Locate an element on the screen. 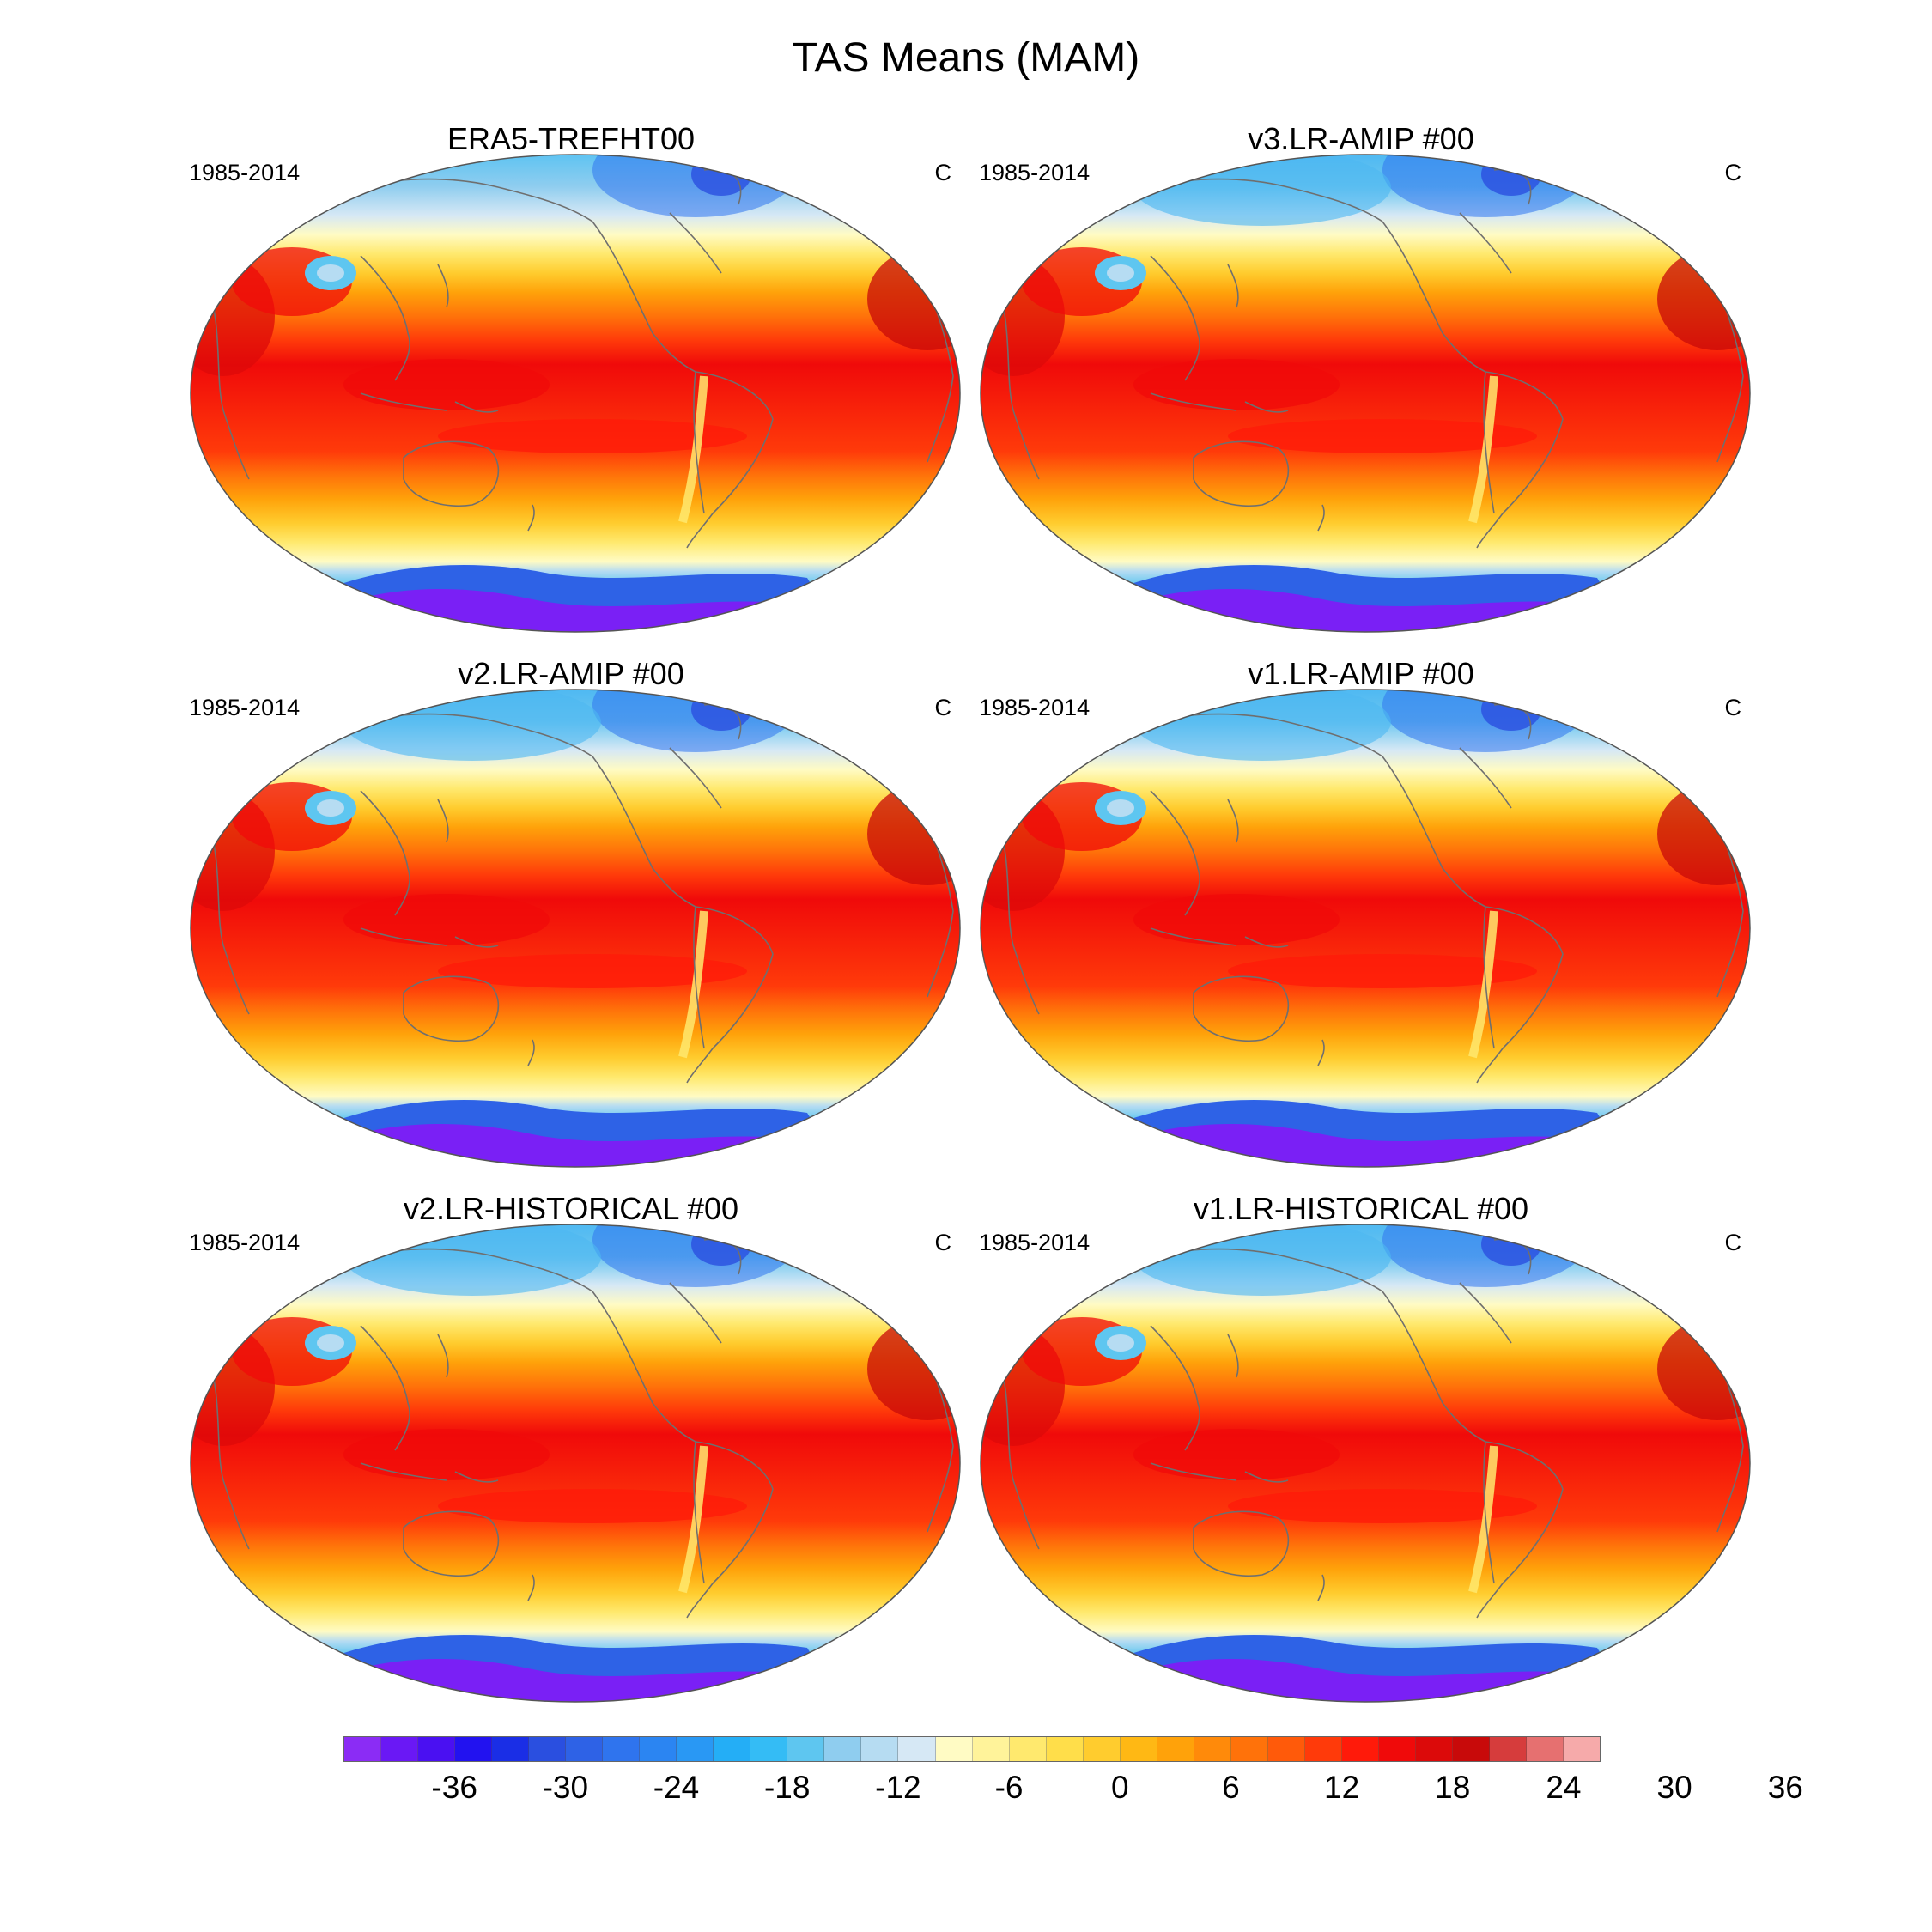 This screenshot has width=1932, height=1932. map-panel-era5: ERA5-TREFHT00 1985-2014 C is located at coordinates (571, 377).